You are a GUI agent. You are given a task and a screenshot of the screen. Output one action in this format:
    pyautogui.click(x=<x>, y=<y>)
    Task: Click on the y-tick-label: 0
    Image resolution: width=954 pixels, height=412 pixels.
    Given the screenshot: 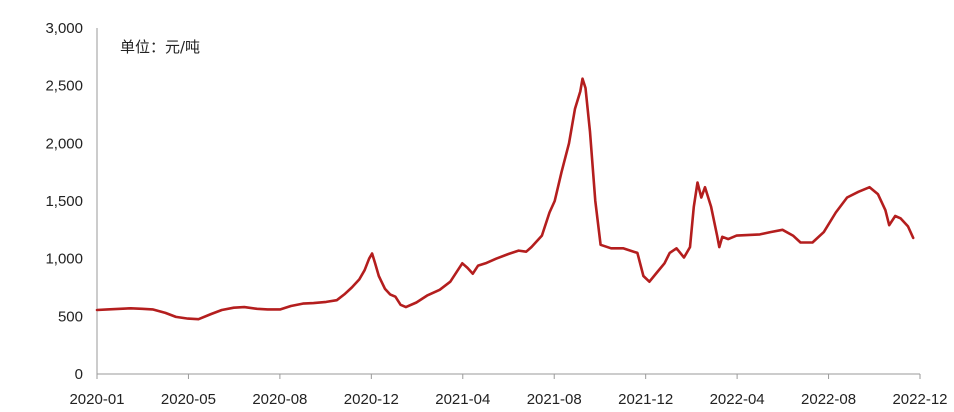 What is the action you would take?
    pyautogui.click(x=79, y=374)
    